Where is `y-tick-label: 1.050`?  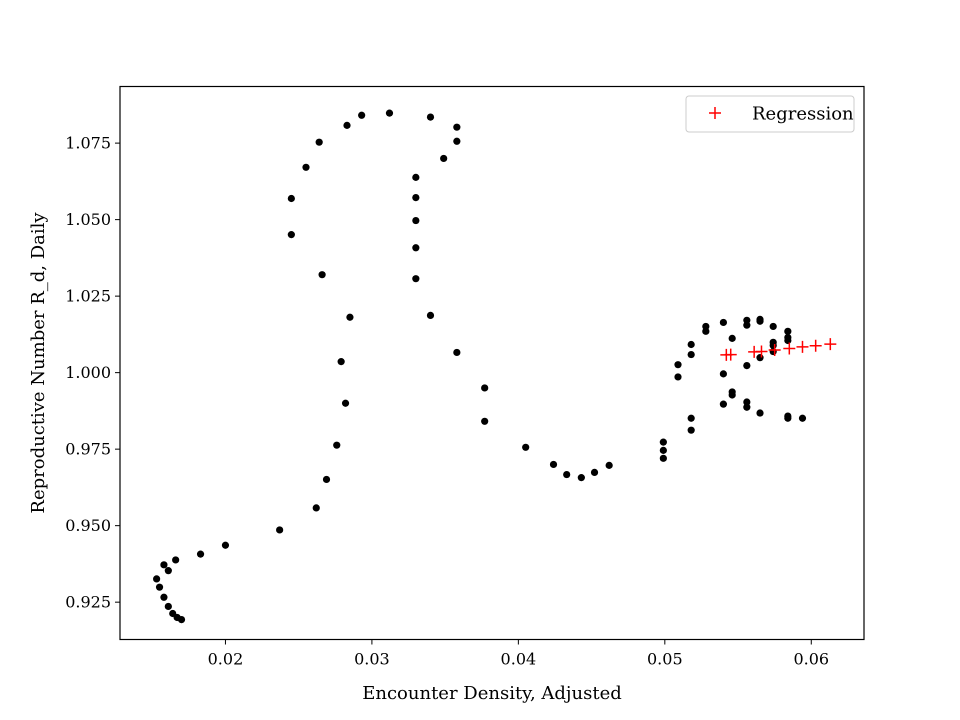
y-tick-label: 1.050 is located at coordinates (88, 219).